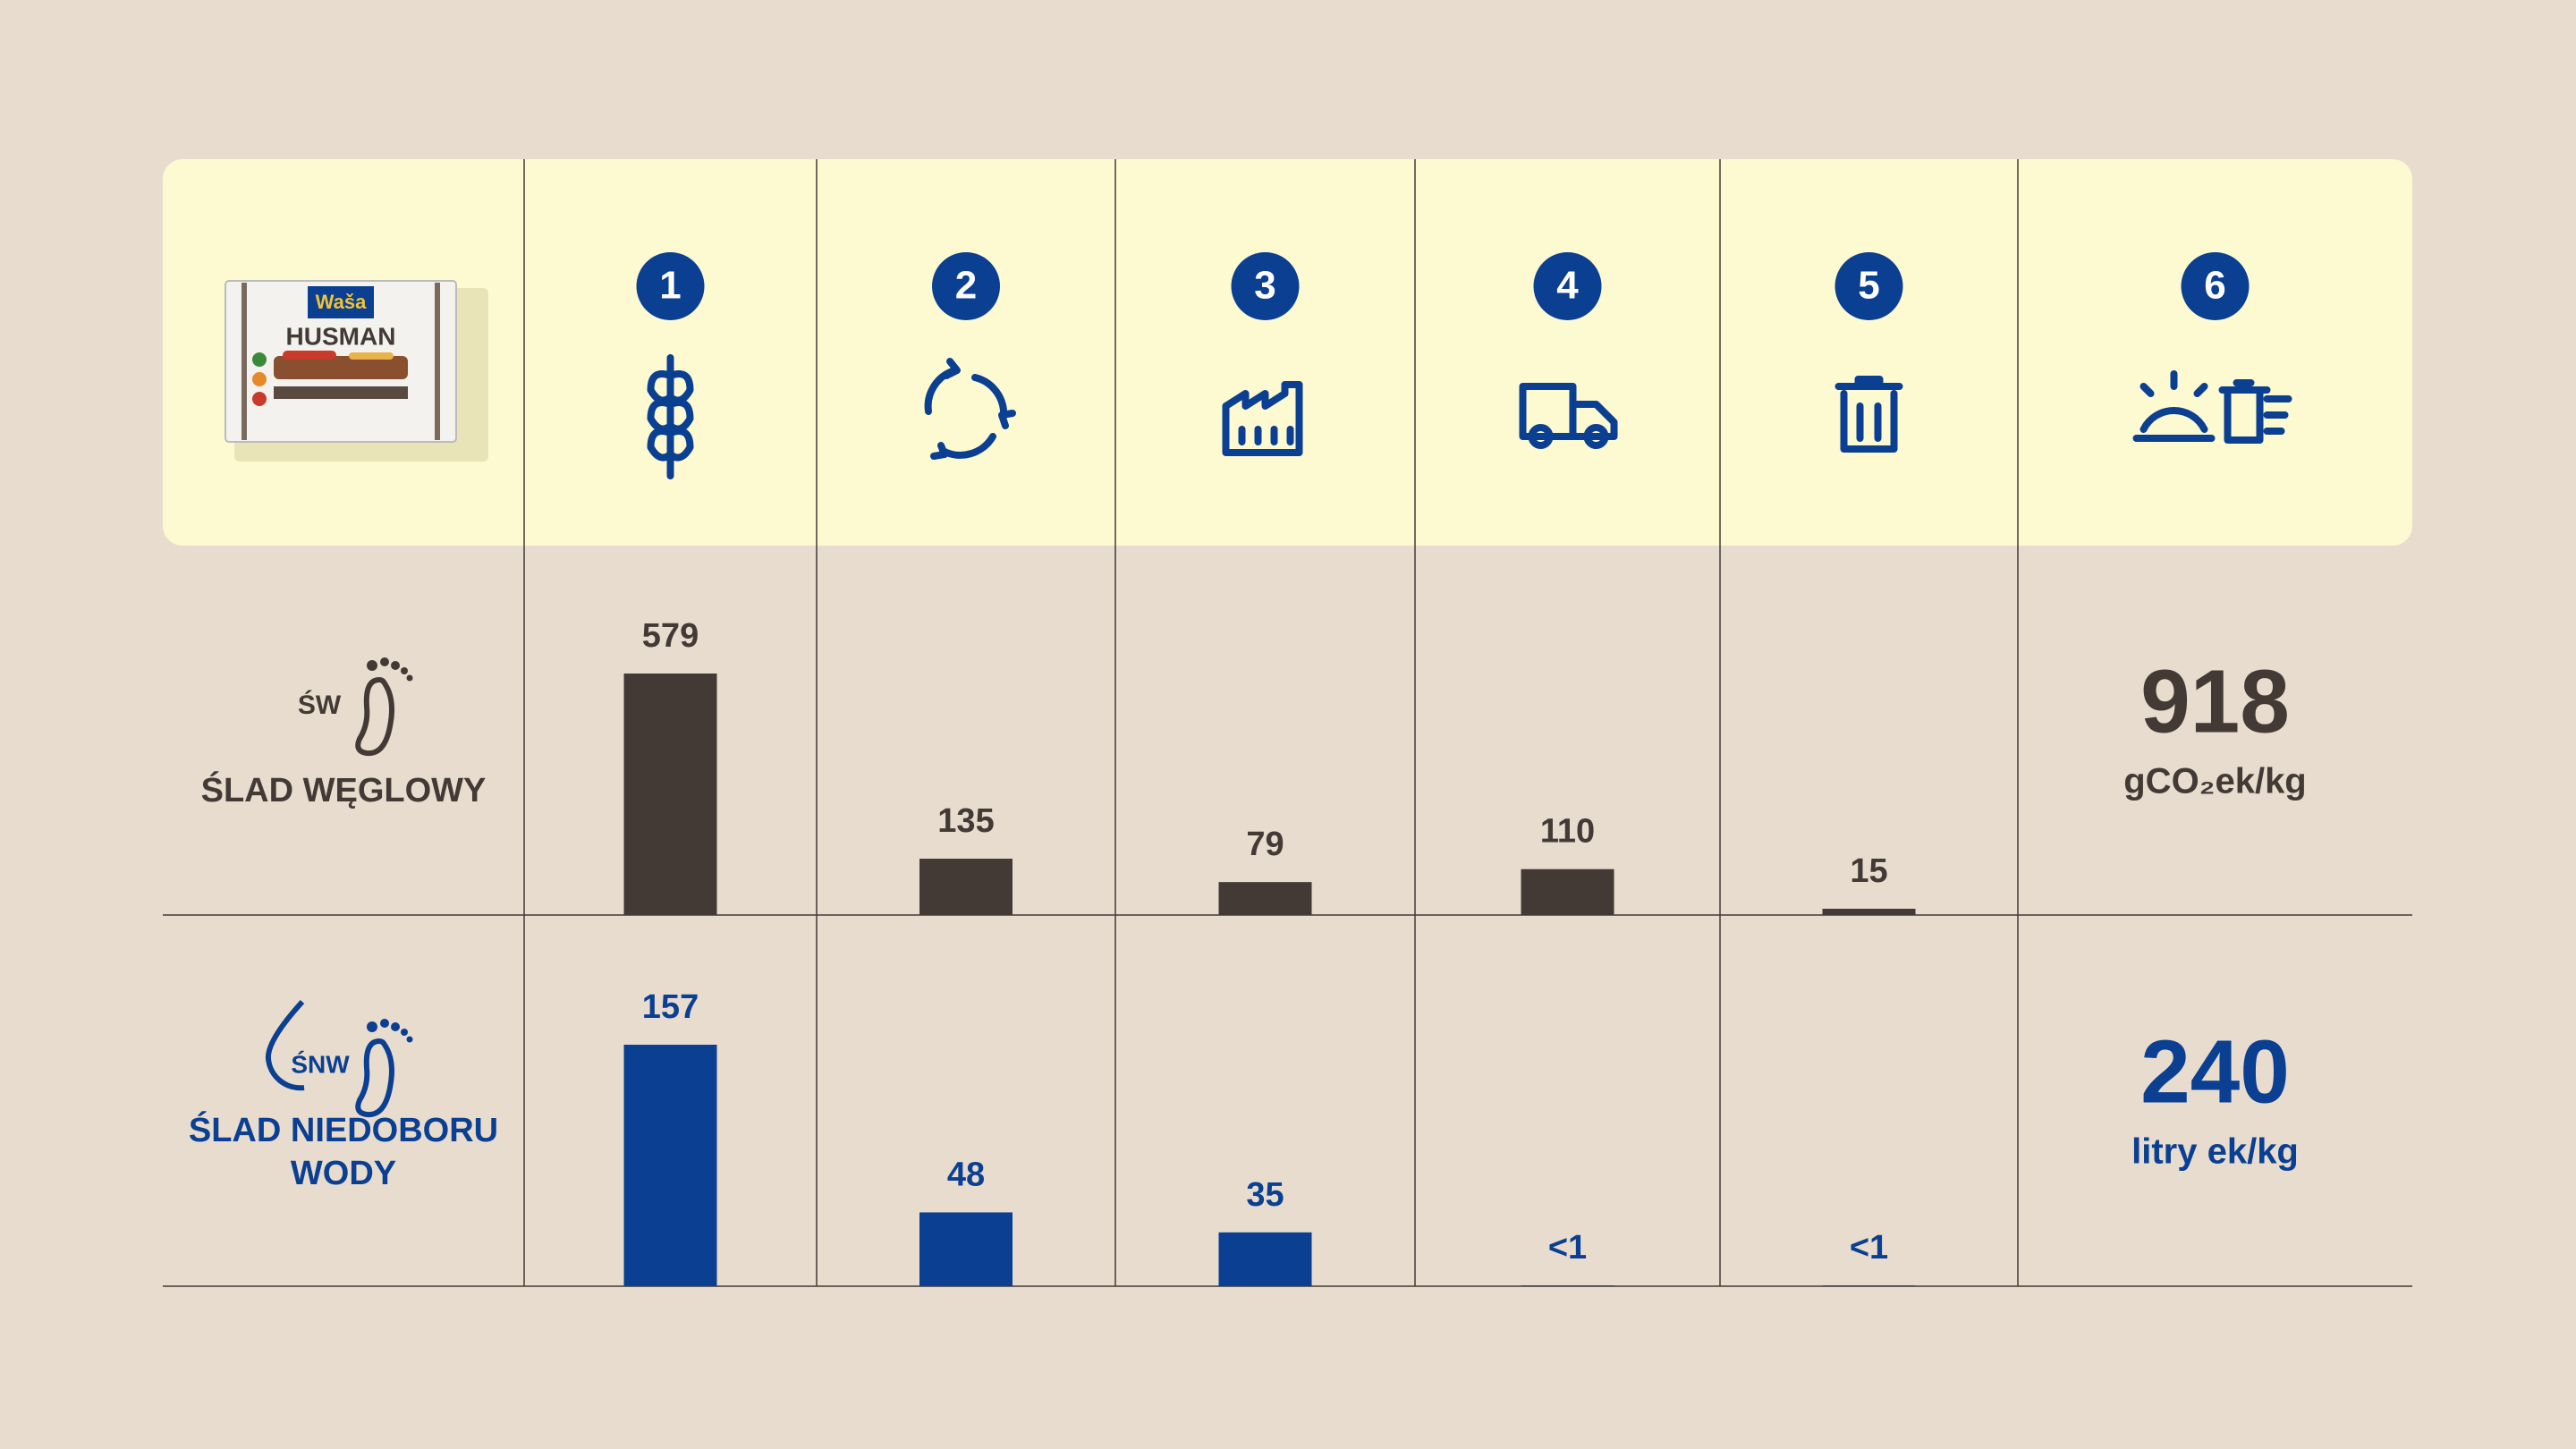 The height and width of the screenshot is (1449, 2576). Describe the element at coordinates (1265, 844) in the screenshot. I see `value-label: 79` at that location.